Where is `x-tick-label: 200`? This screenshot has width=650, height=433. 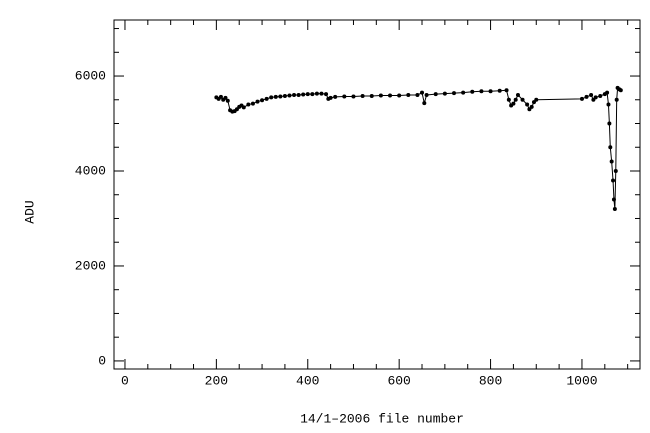
x-tick-label: 200 is located at coordinates (216, 380).